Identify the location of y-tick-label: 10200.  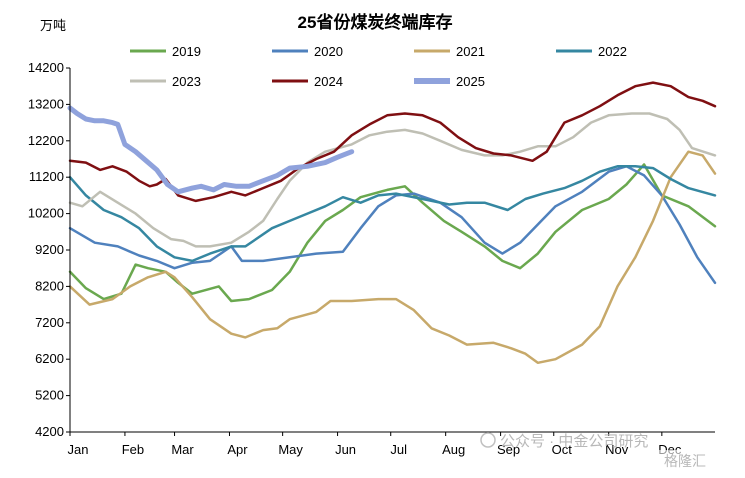
(46, 213).